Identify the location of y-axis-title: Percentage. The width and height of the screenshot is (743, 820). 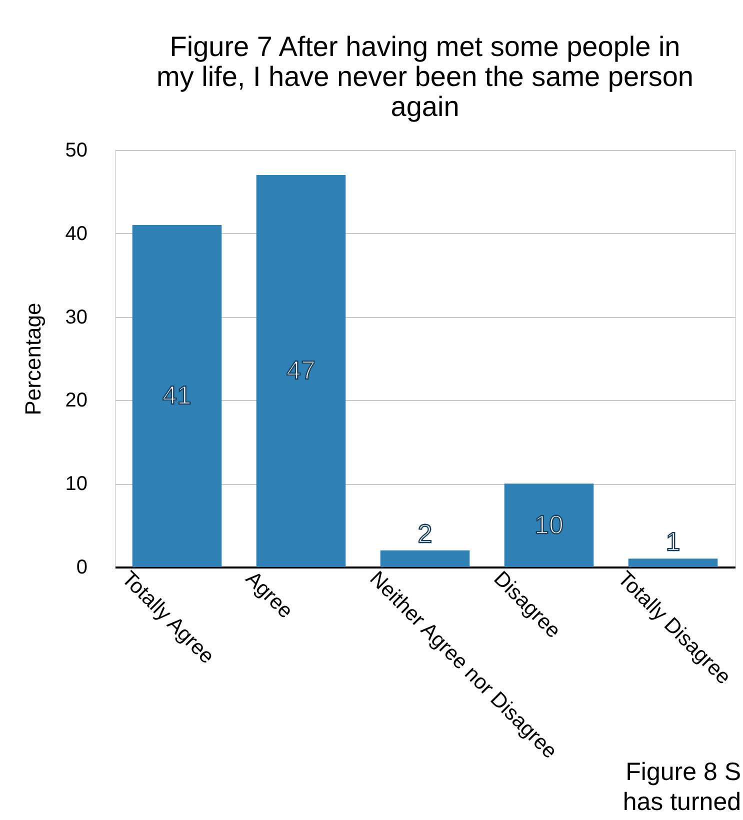
(33, 359).